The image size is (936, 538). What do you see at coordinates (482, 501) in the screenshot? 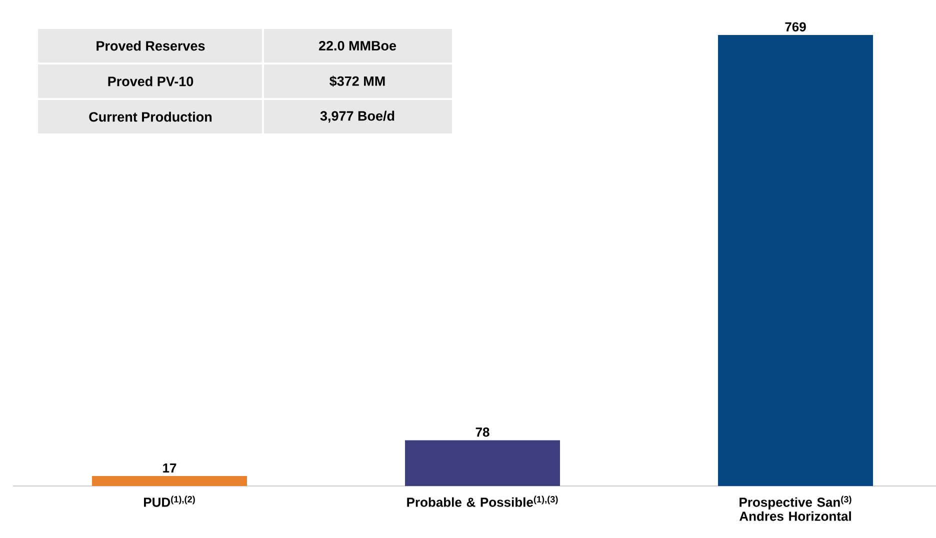
I see `x-tick-label: Probable & Possible$^{(1),(3)}$` at bounding box center [482, 501].